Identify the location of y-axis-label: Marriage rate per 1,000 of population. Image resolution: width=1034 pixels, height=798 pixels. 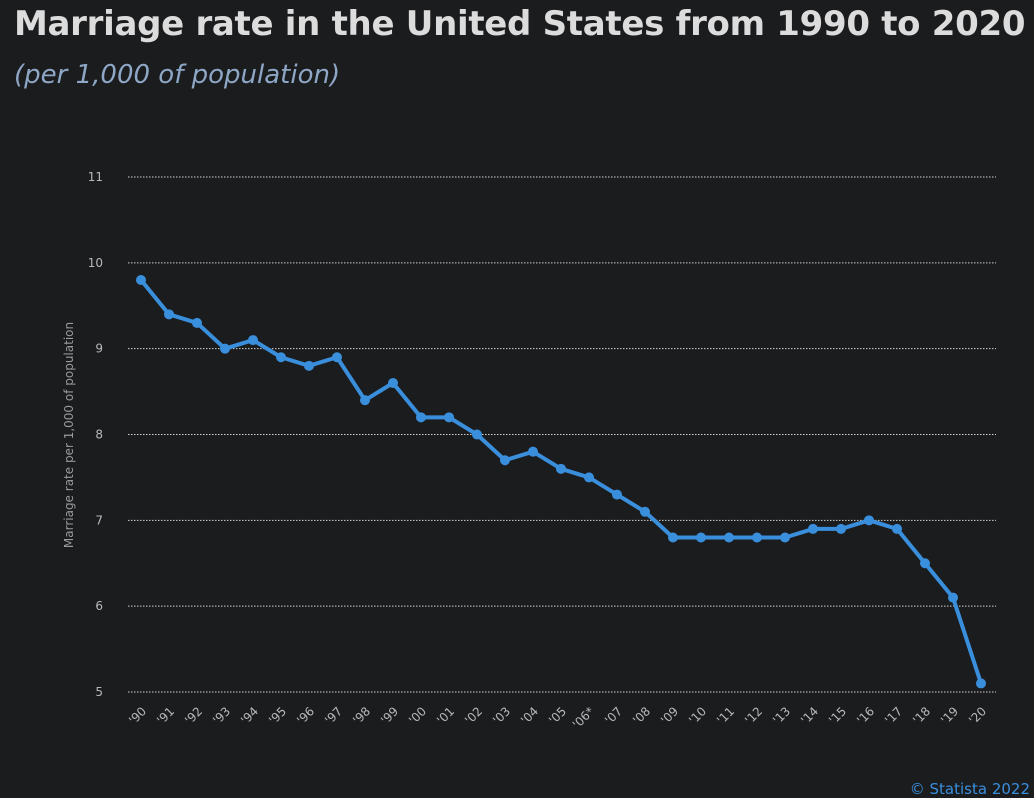
(69, 435).